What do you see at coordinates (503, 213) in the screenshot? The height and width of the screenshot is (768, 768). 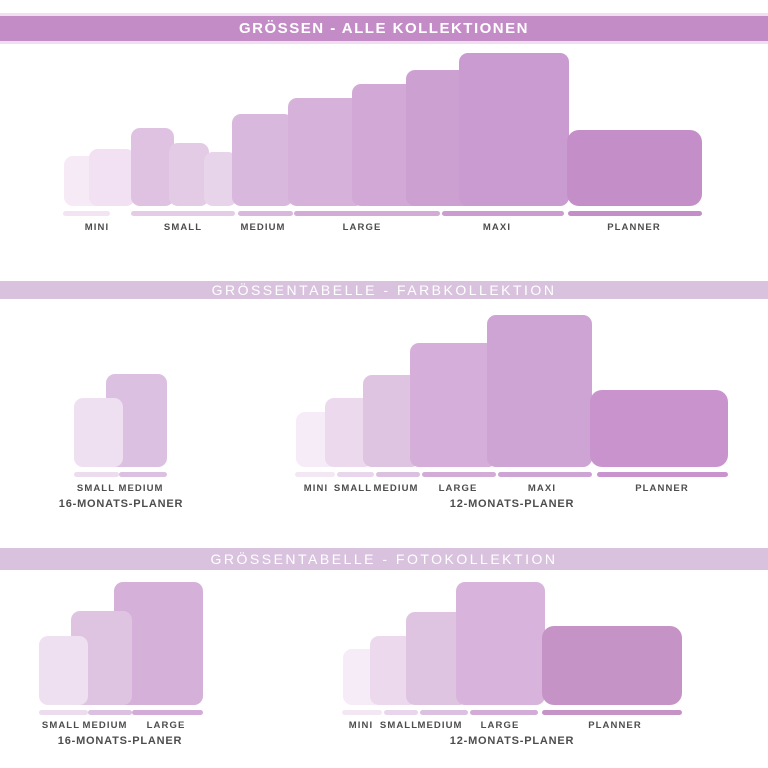 I see `size-underline-maxi` at bounding box center [503, 213].